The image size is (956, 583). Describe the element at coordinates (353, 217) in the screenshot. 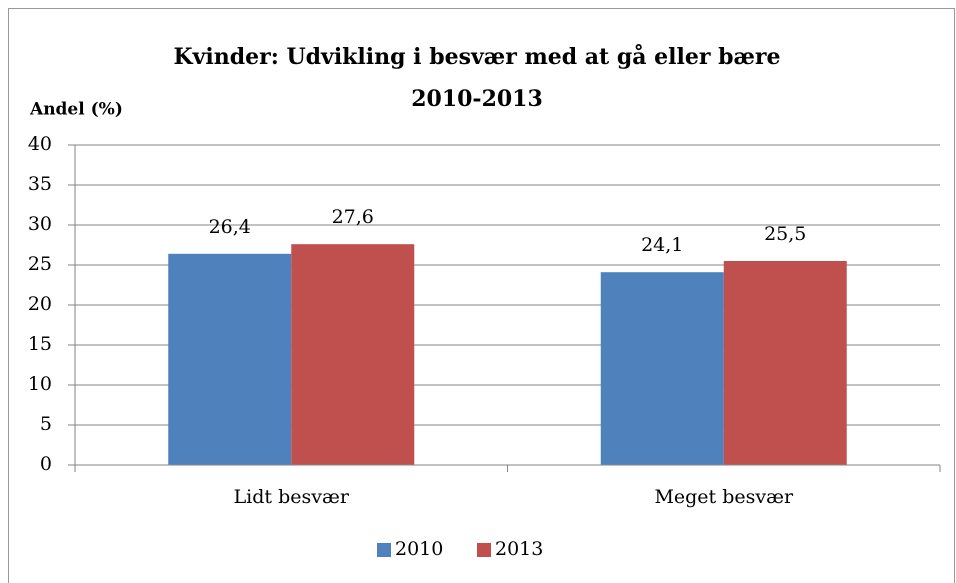

I see `data-label: 27,6` at that location.